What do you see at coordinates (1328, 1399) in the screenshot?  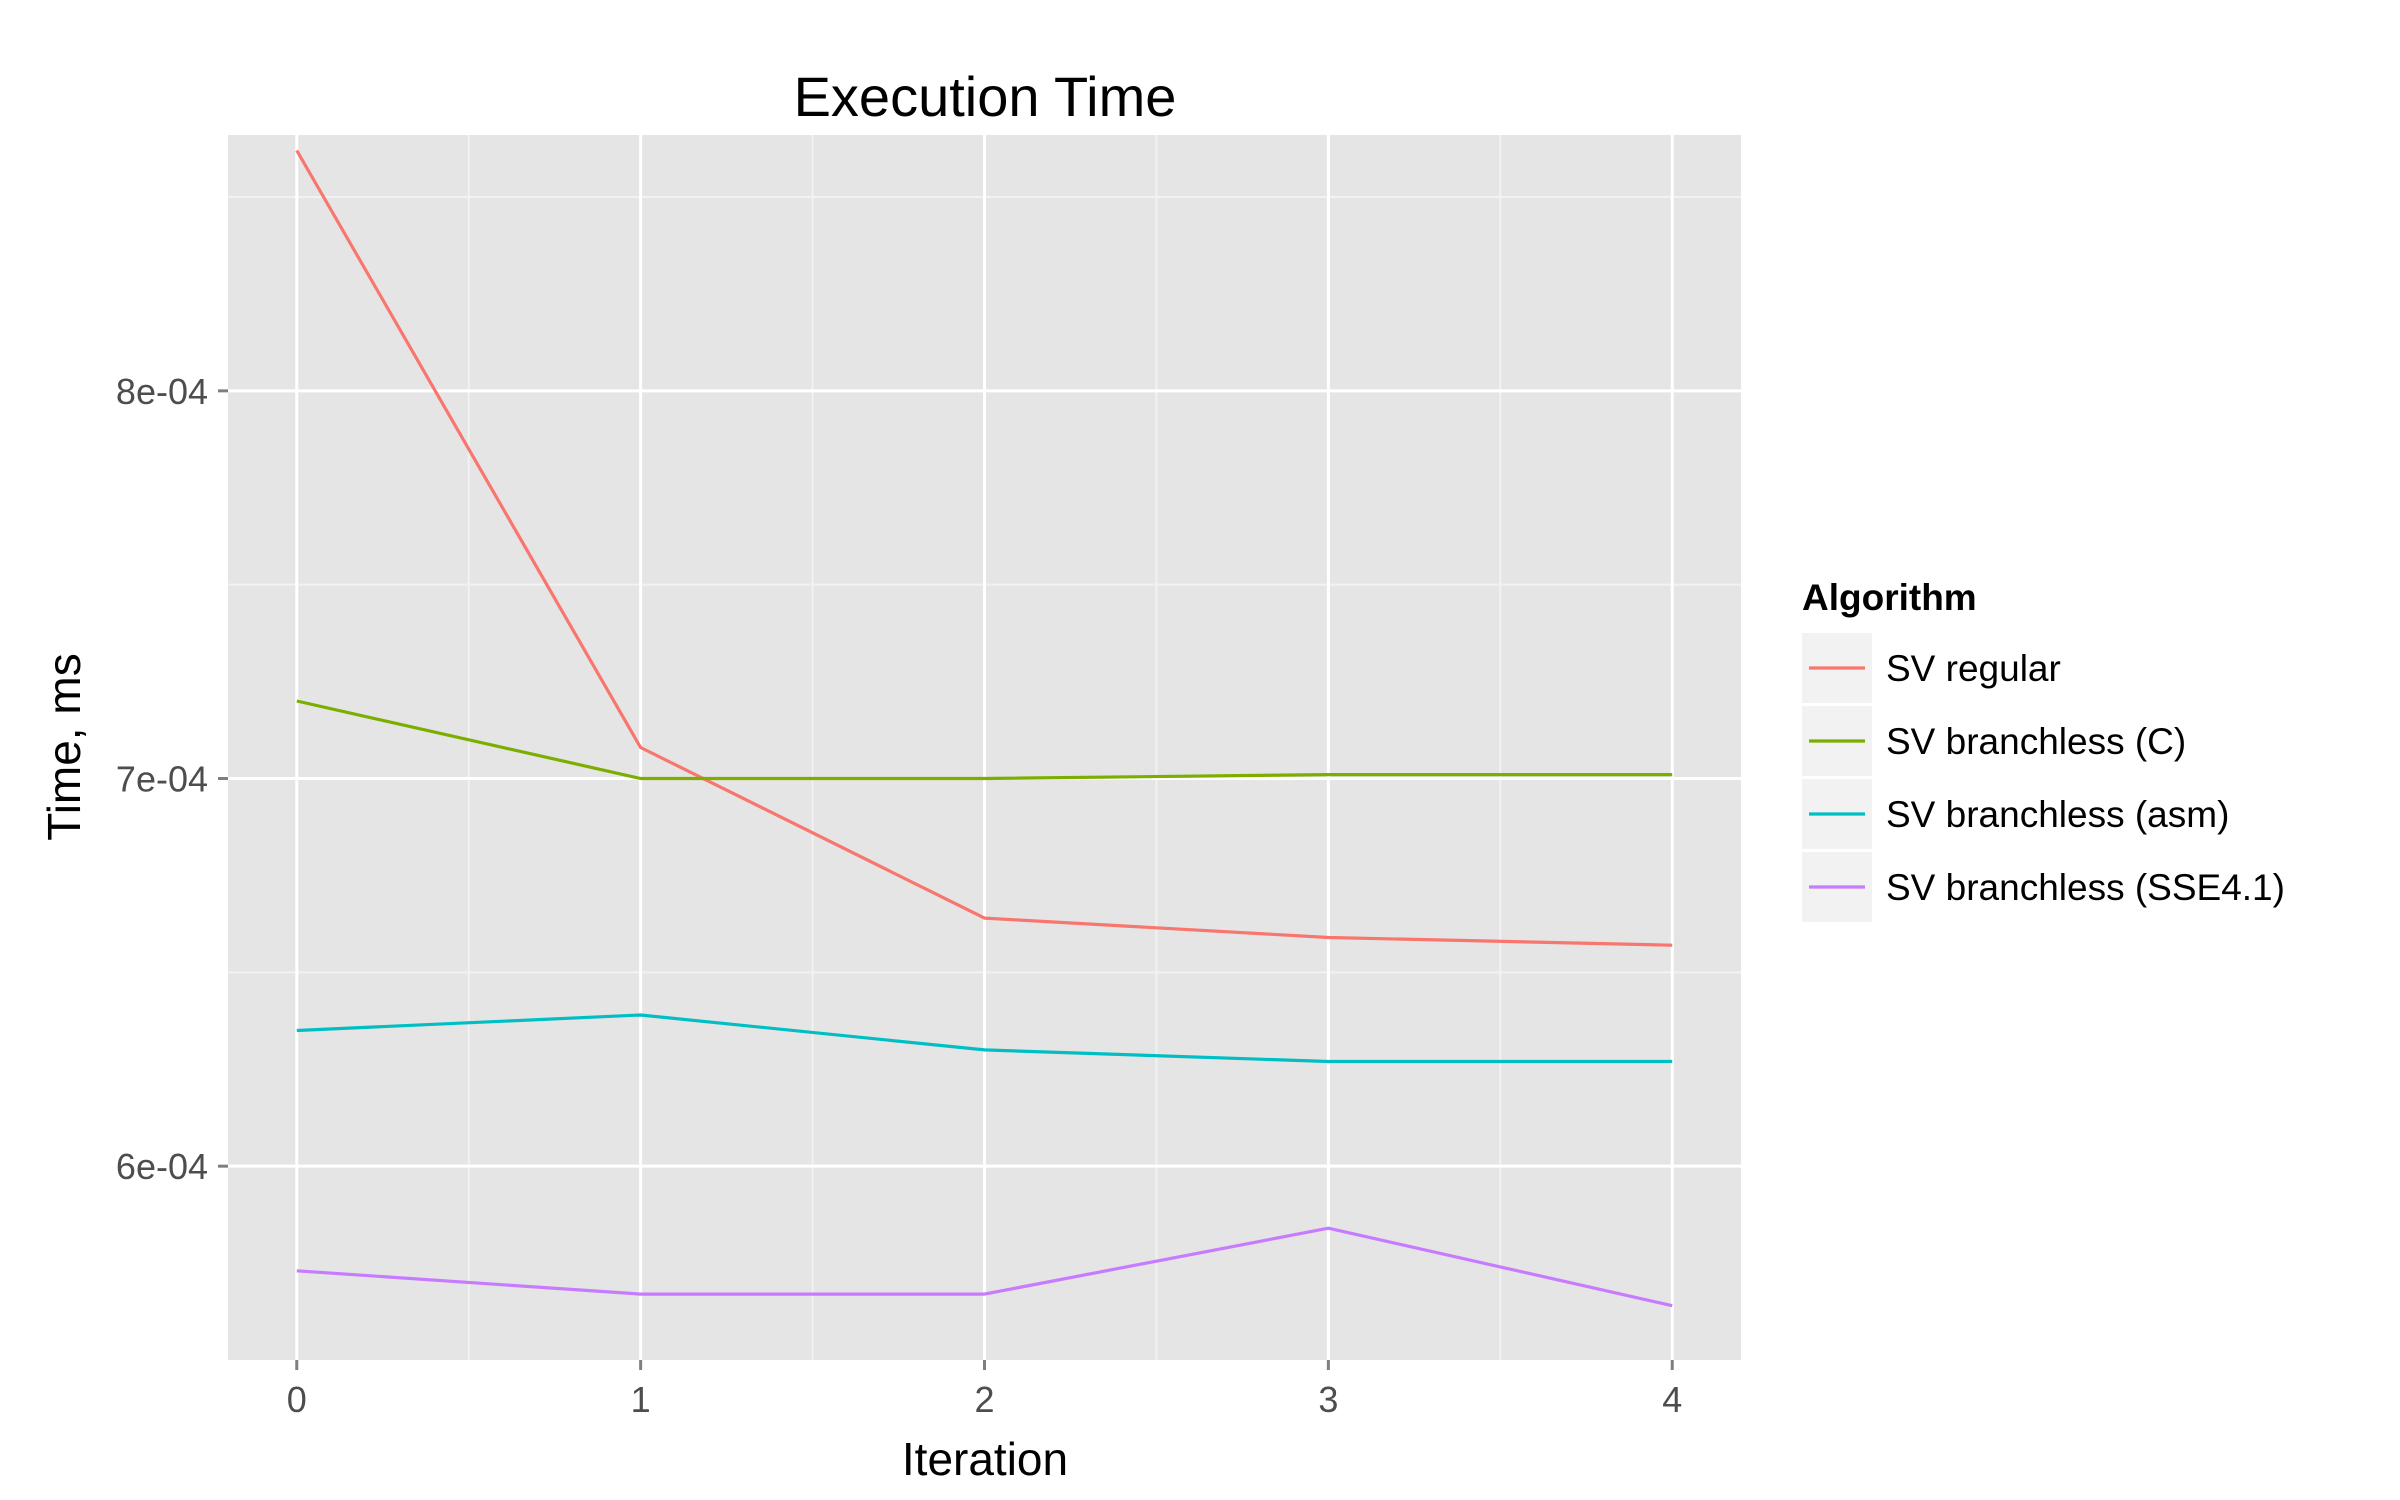 I see `x-tick-label: 3` at bounding box center [1328, 1399].